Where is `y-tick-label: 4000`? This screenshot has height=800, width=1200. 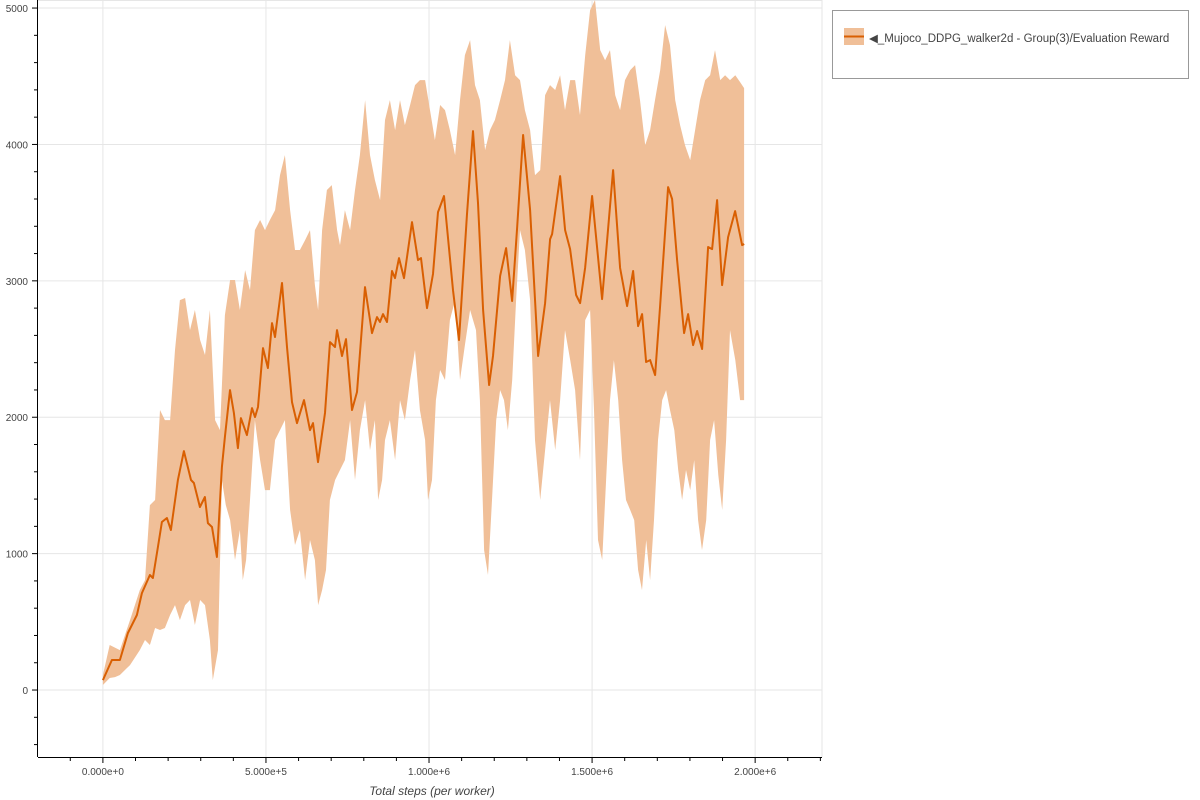 y-tick-label: 4000 is located at coordinates (17, 145).